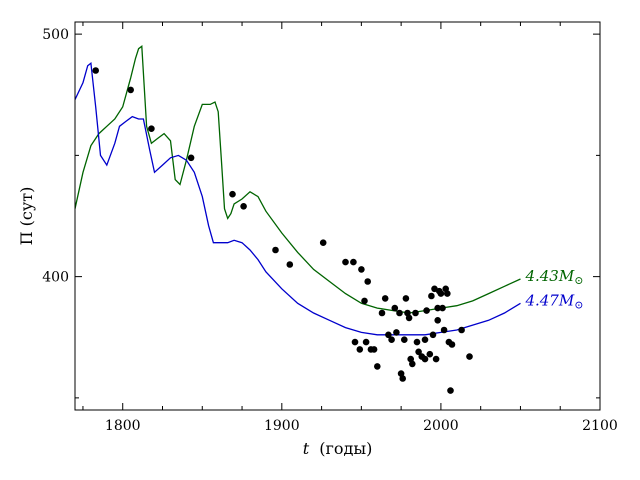 The image size is (640, 480). Describe the element at coordinates (55, 278) in the screenshot. I see `y-tick-label: 400` at that location.